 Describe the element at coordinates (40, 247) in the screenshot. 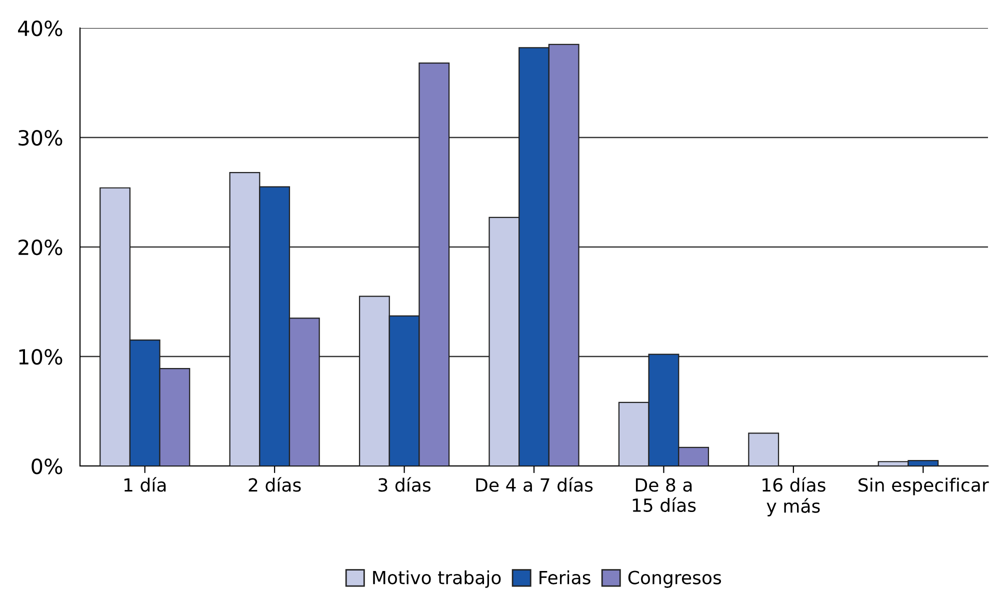

I see `y-tick-label: 20%` at that location.